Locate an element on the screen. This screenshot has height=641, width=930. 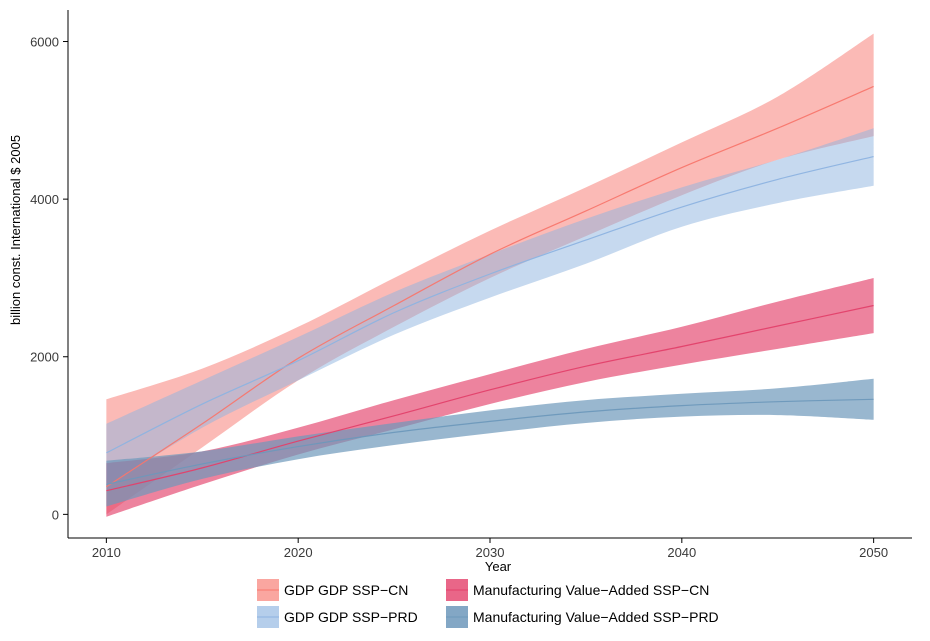
y-tick-label: 0 is located at coordinates (55, 514).